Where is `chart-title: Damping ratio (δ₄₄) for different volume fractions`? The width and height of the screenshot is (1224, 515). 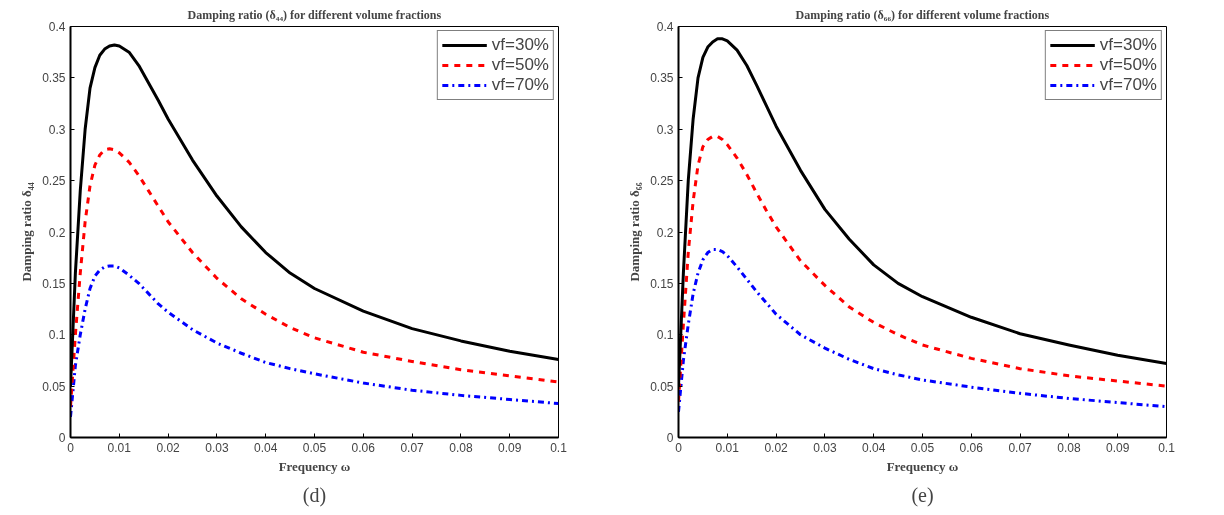 chart-title: Damping ratio (δ₄₄) for different volume fractions is located at coordinates (314, 14).